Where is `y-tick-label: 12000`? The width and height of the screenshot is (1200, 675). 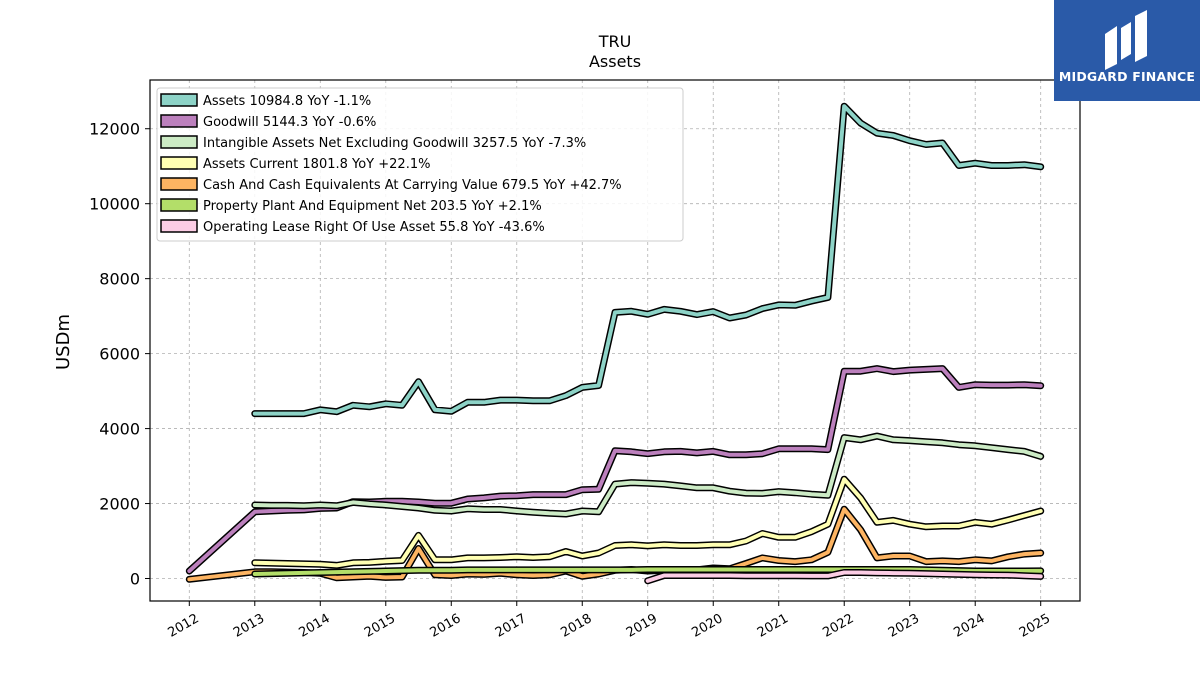 y-tick-label: 12000 is located at coordinates (114, 129).